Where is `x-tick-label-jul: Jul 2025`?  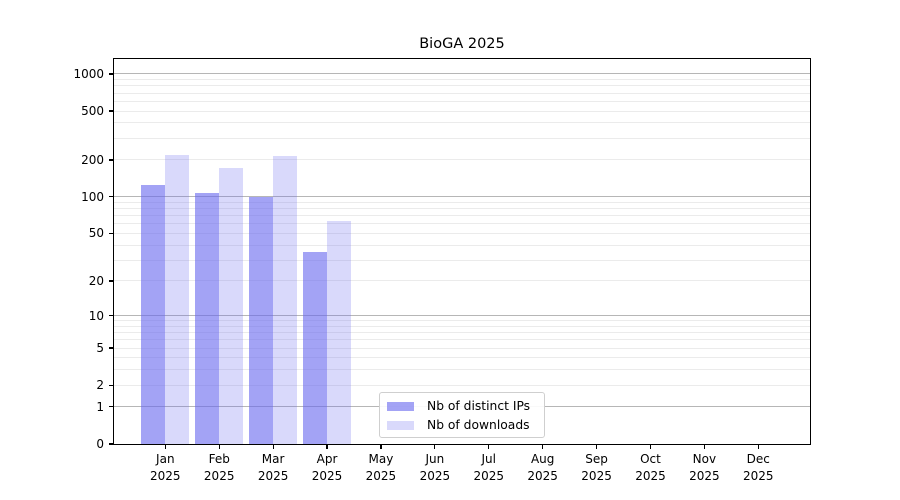 x-tick-label-jul: Jul 2025 is located at coordinates (489, 467).